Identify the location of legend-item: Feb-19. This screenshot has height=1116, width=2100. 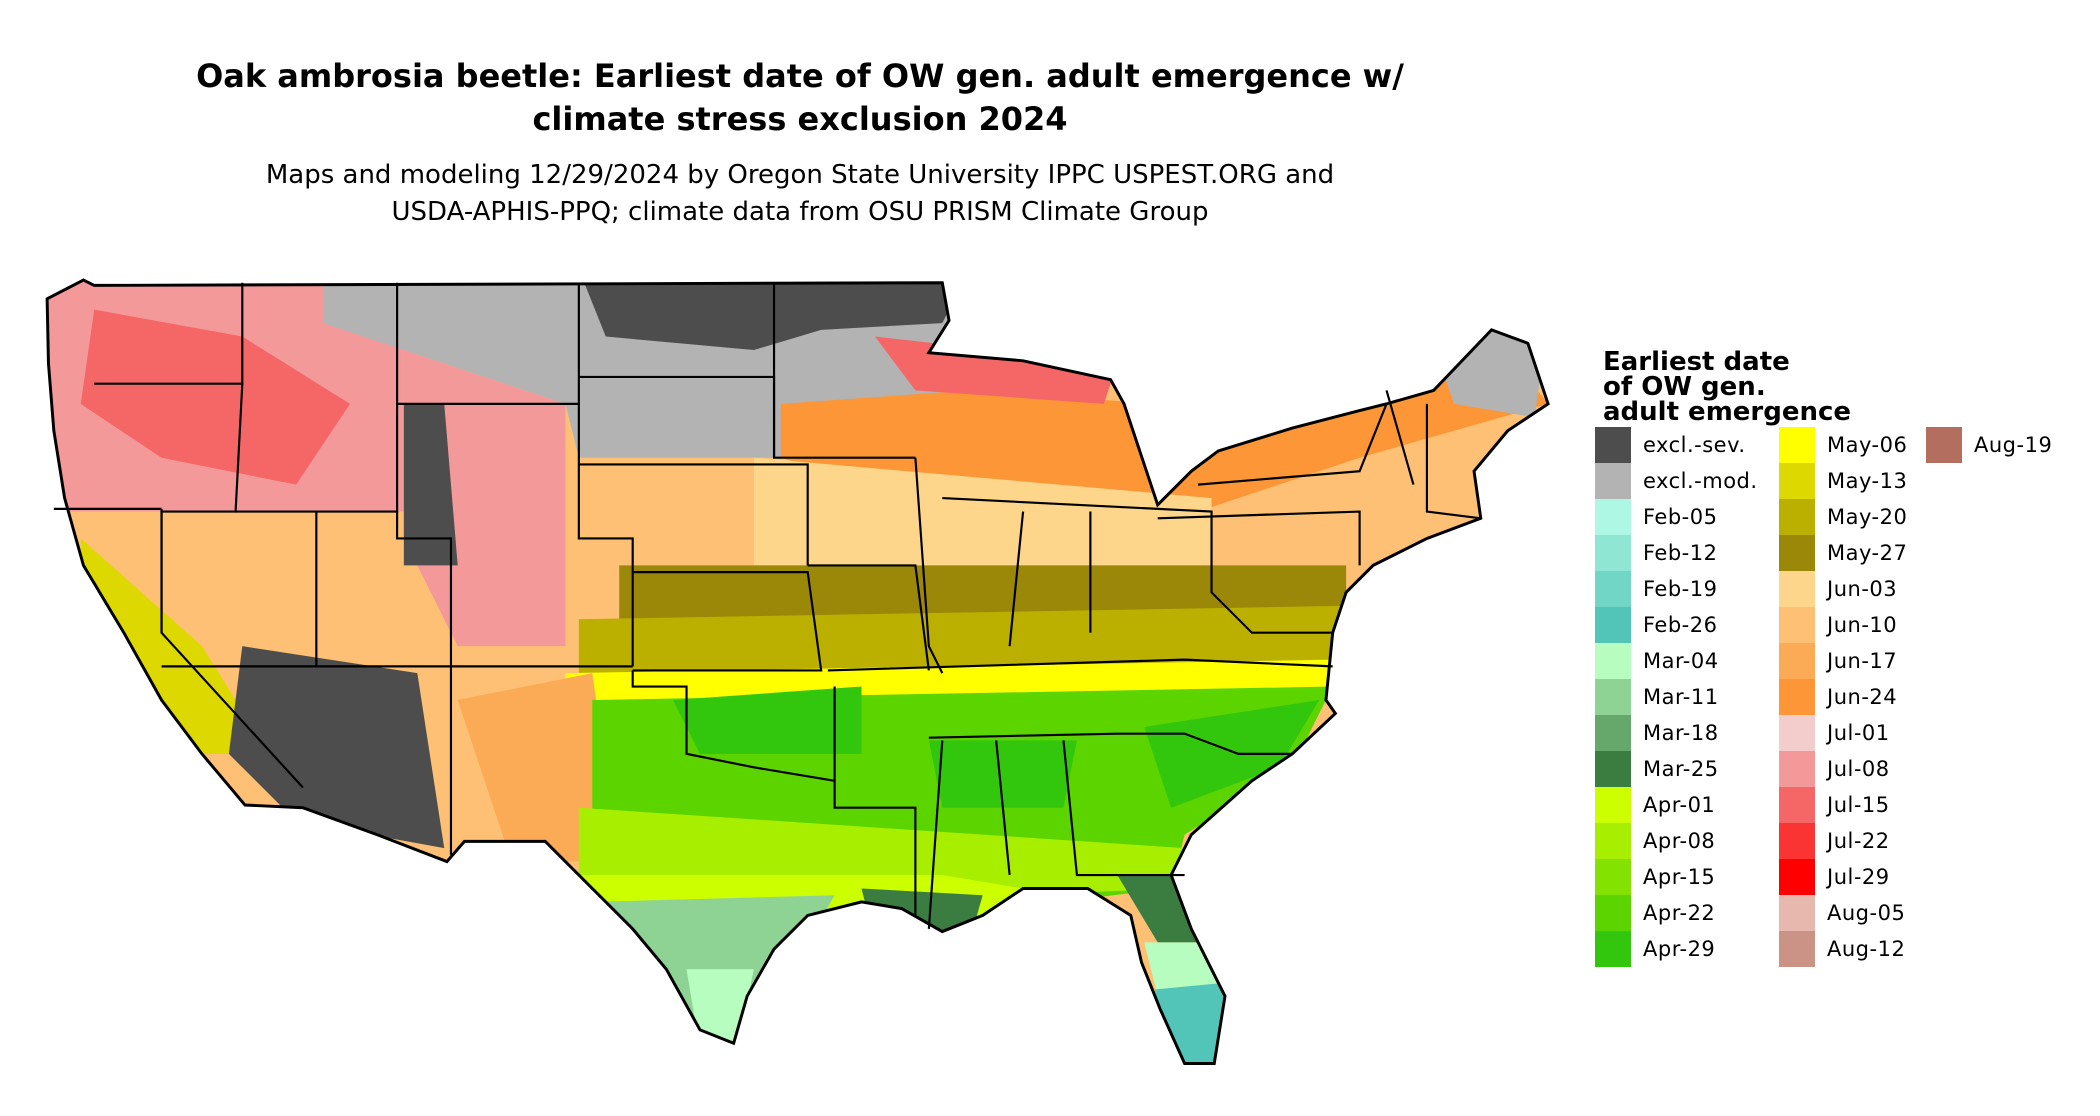
(1676, 589).